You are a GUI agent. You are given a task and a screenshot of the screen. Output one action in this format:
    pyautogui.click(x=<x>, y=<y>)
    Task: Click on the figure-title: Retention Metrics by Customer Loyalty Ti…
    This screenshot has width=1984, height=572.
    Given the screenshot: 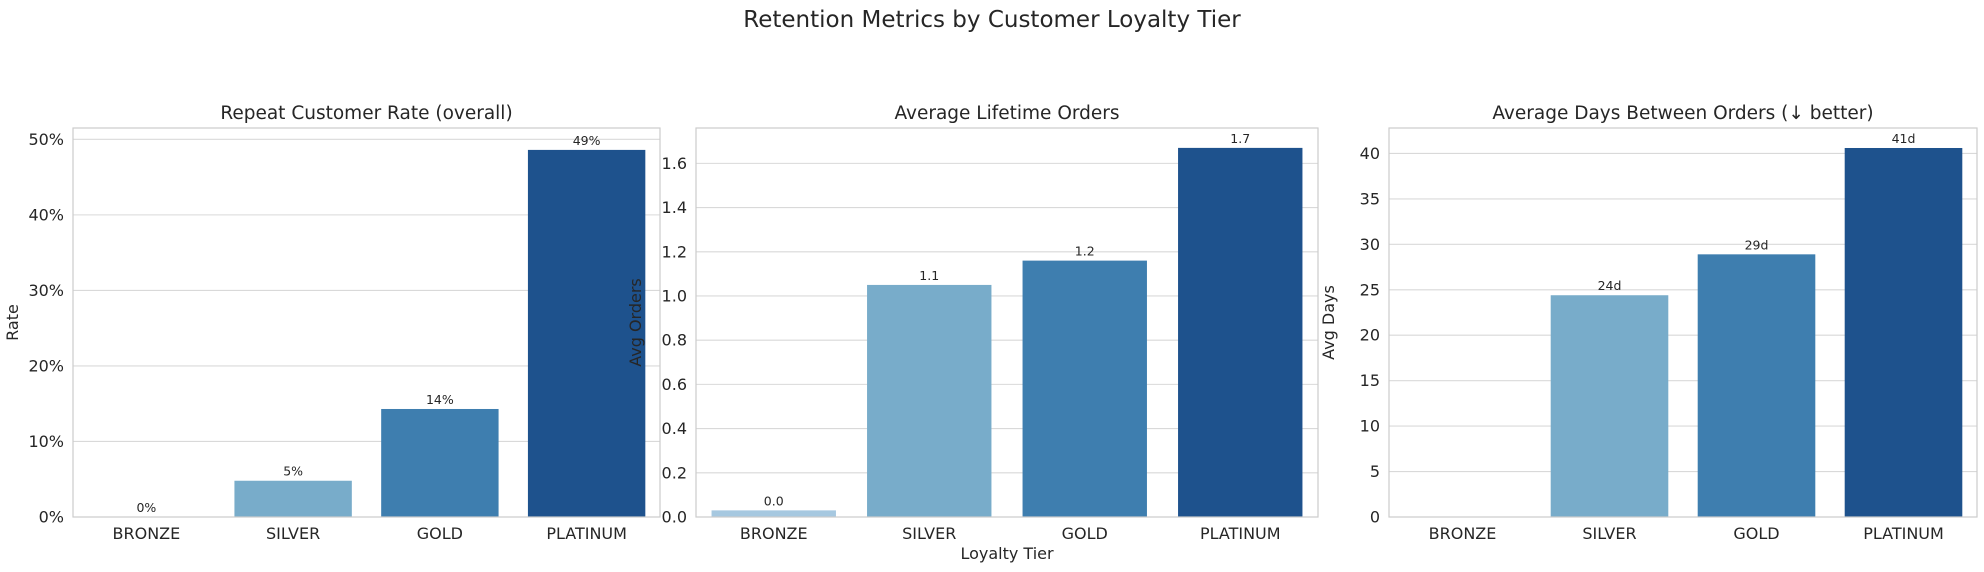 What is the action you would take?
    pyautogui.click(x=992, y=20)
    